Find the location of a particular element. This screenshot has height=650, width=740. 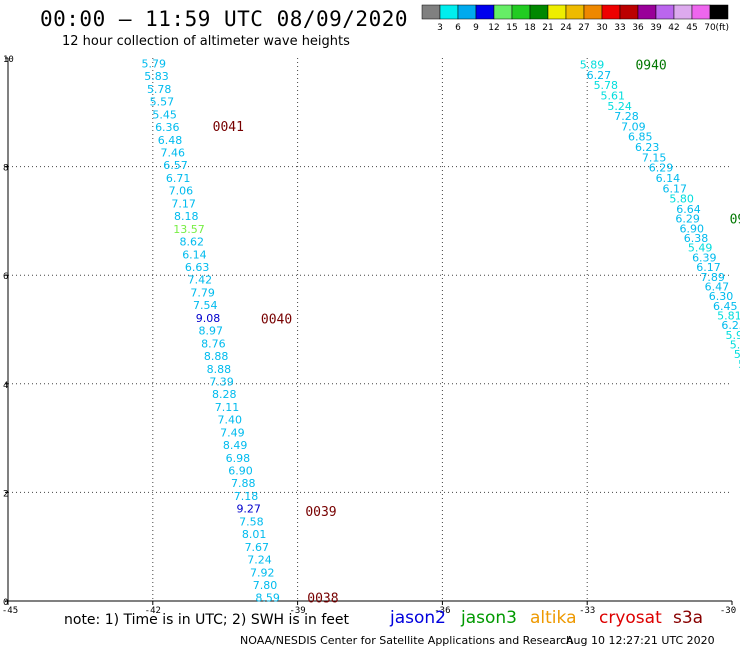

y-tick-label-0: 0 is located at coordinates (5, 603).